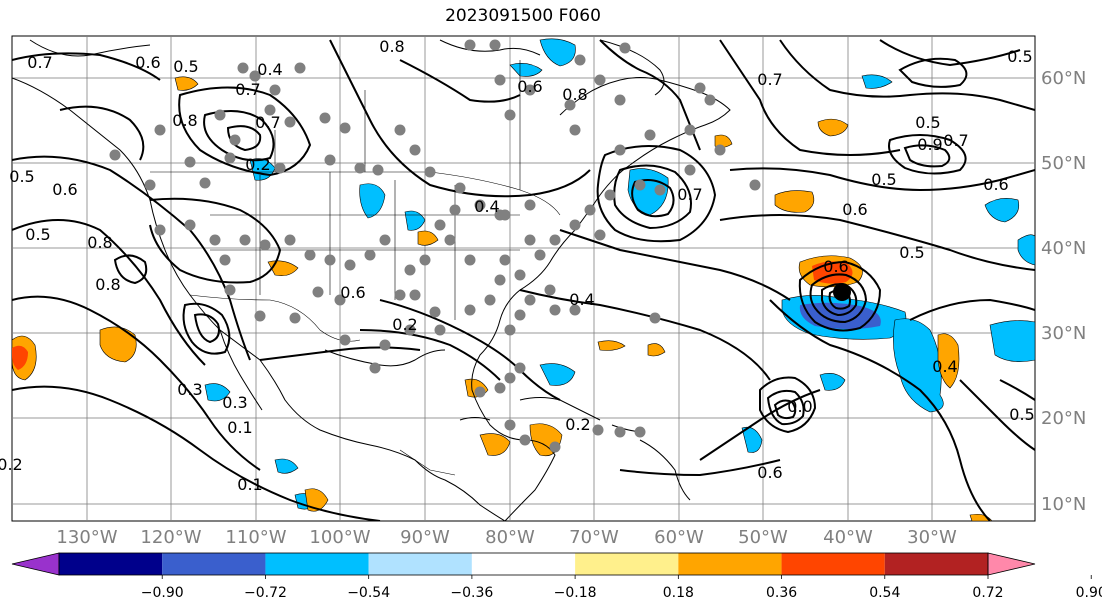  What do you see at coordinates (189, 389) in the screenshot?
I see `contour-label: 0.3` at bounding box center [189, 389].